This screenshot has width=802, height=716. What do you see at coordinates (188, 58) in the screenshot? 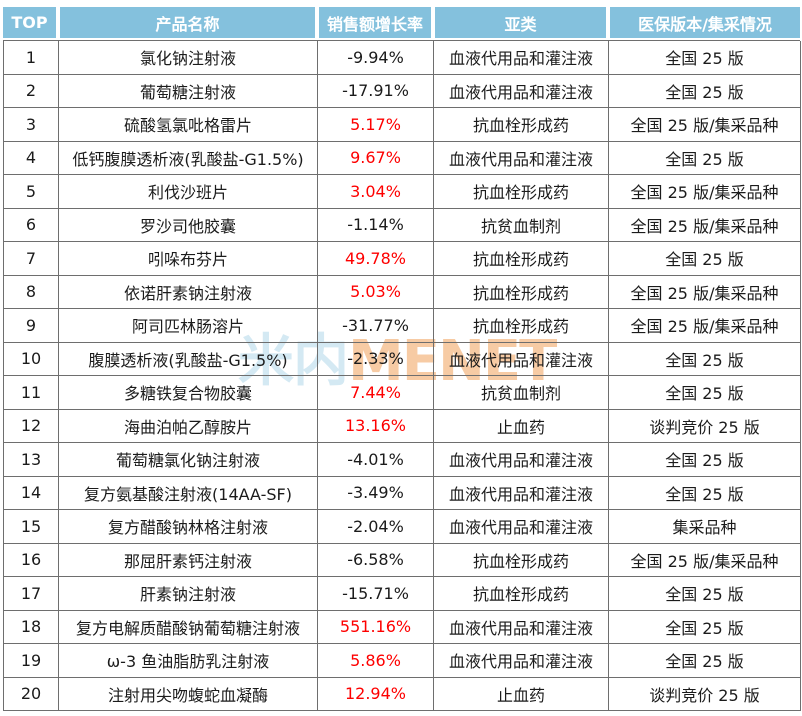
I see `product-name-cell: 氯化钠注射液` at bounding box center [188, 58].